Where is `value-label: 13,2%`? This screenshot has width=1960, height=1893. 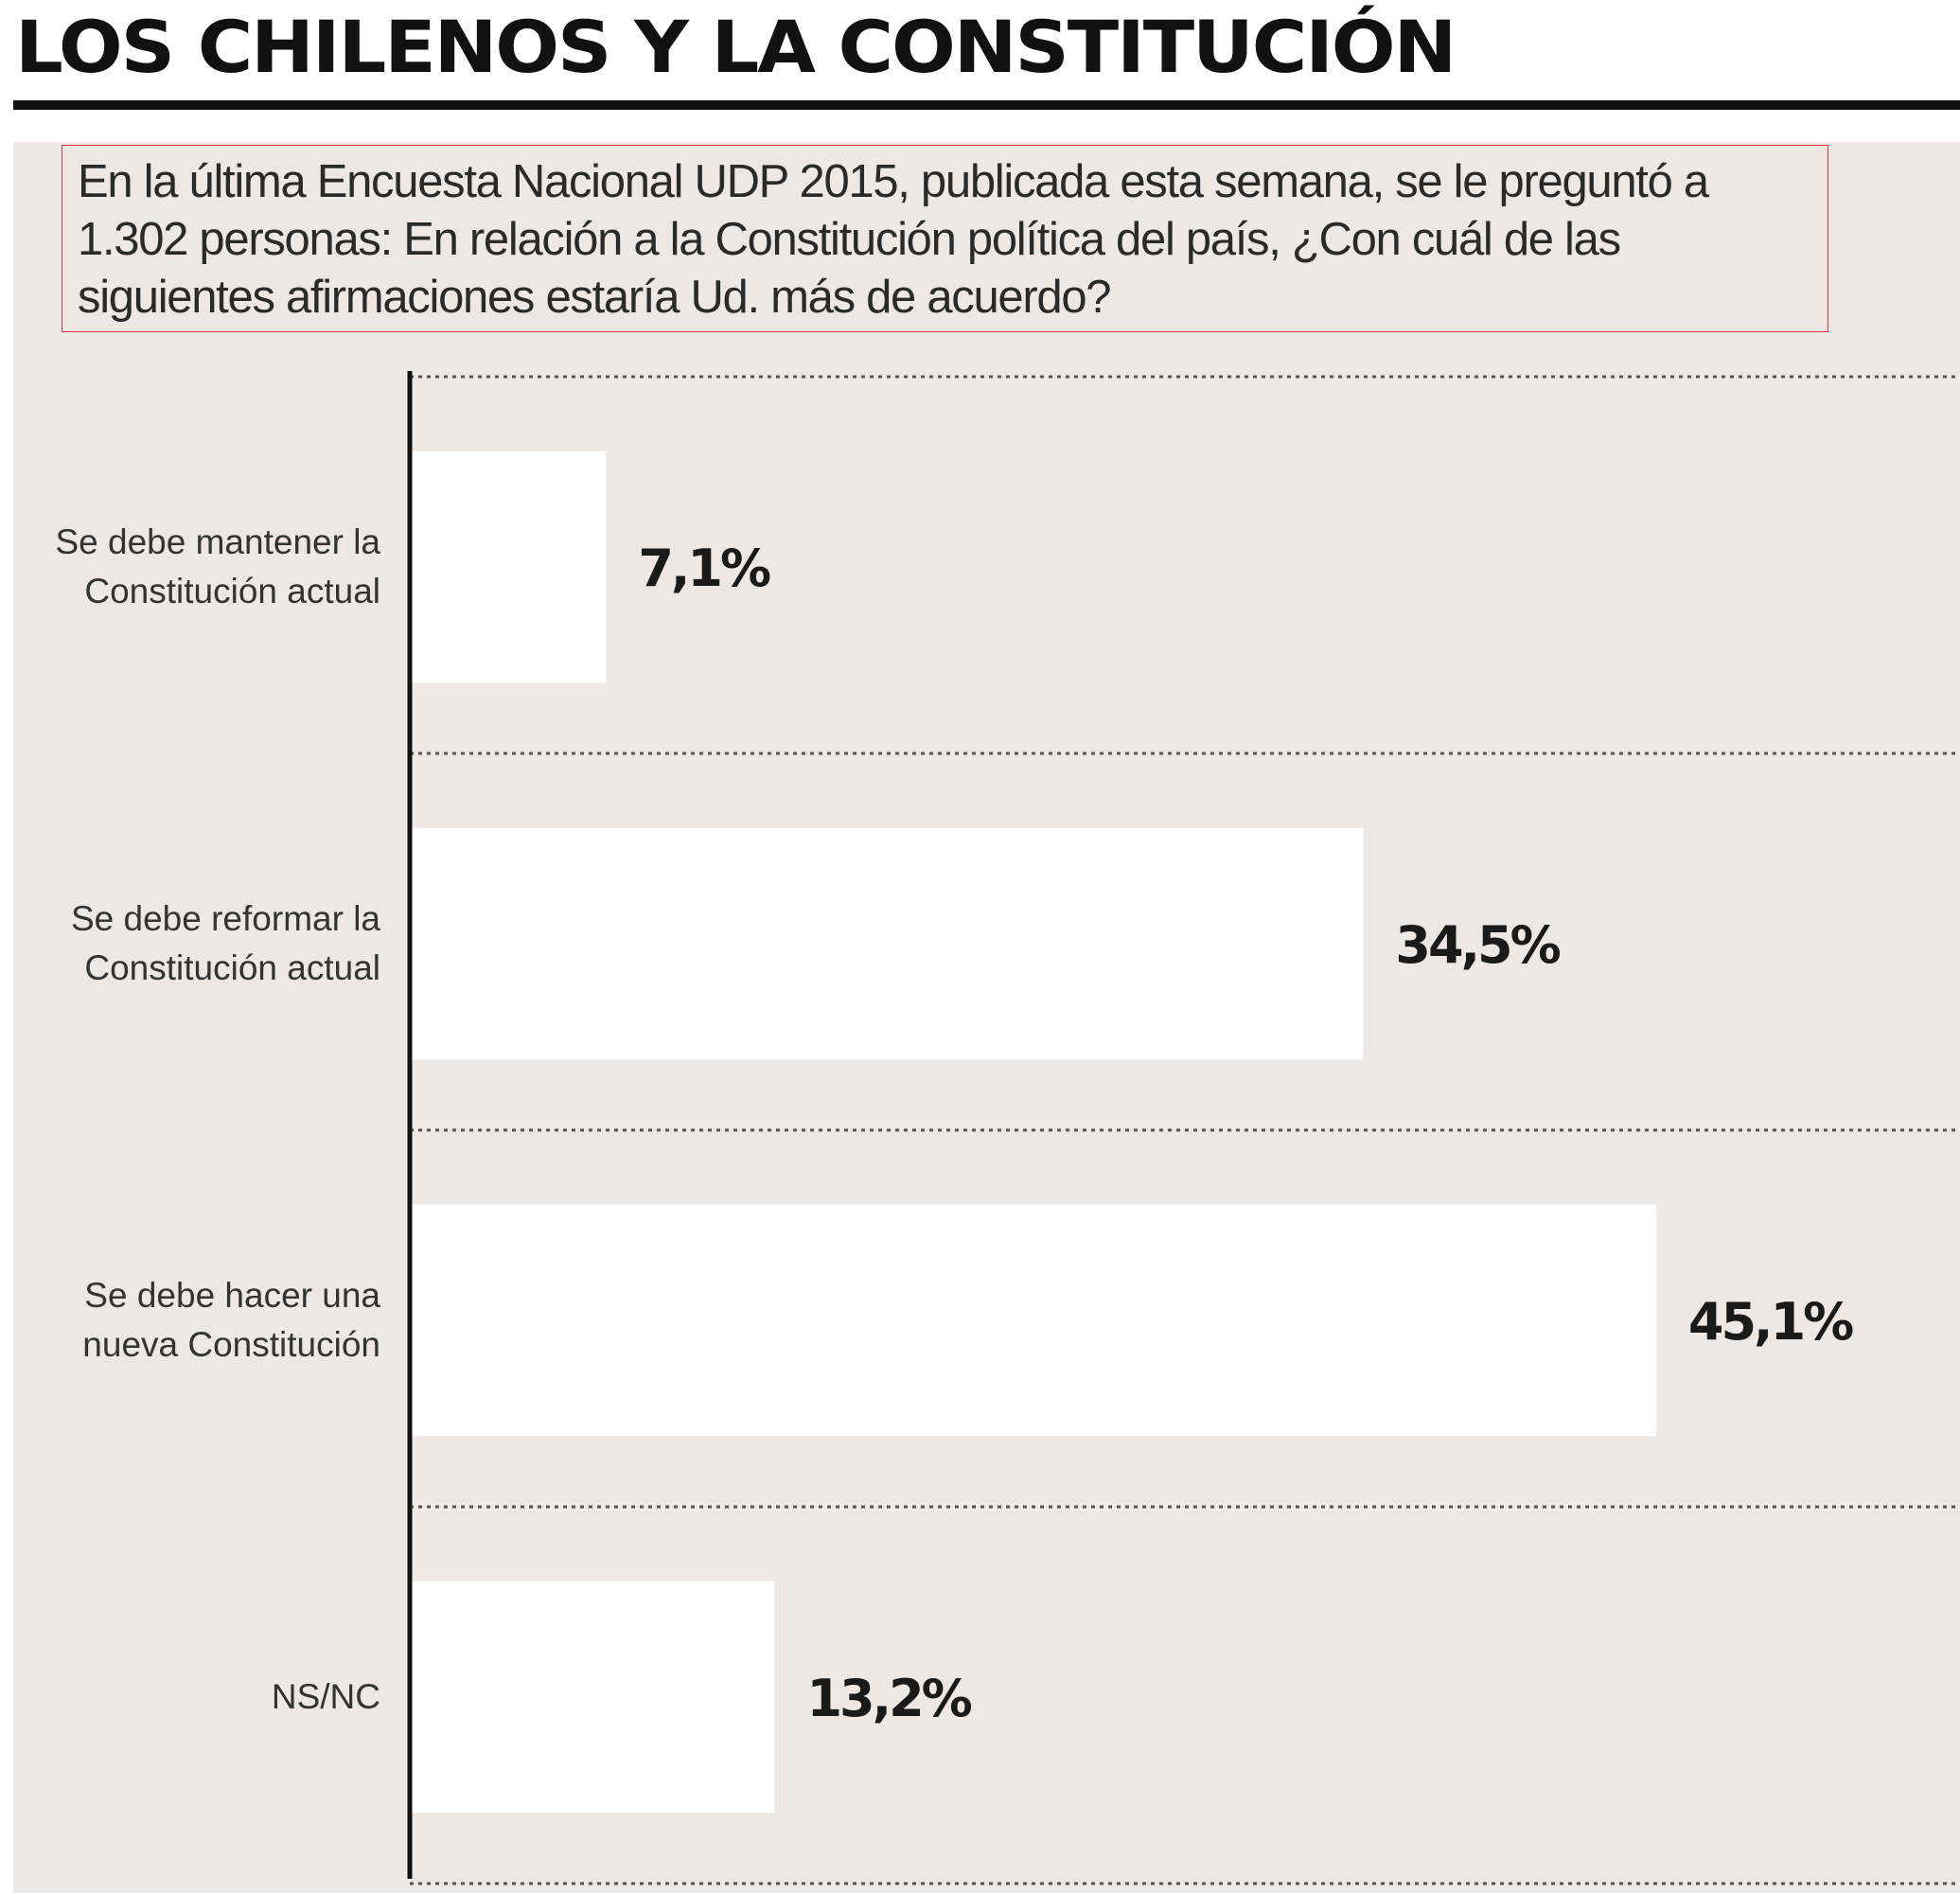
value-label: 13,2% is located at coordinates (888, 1699).